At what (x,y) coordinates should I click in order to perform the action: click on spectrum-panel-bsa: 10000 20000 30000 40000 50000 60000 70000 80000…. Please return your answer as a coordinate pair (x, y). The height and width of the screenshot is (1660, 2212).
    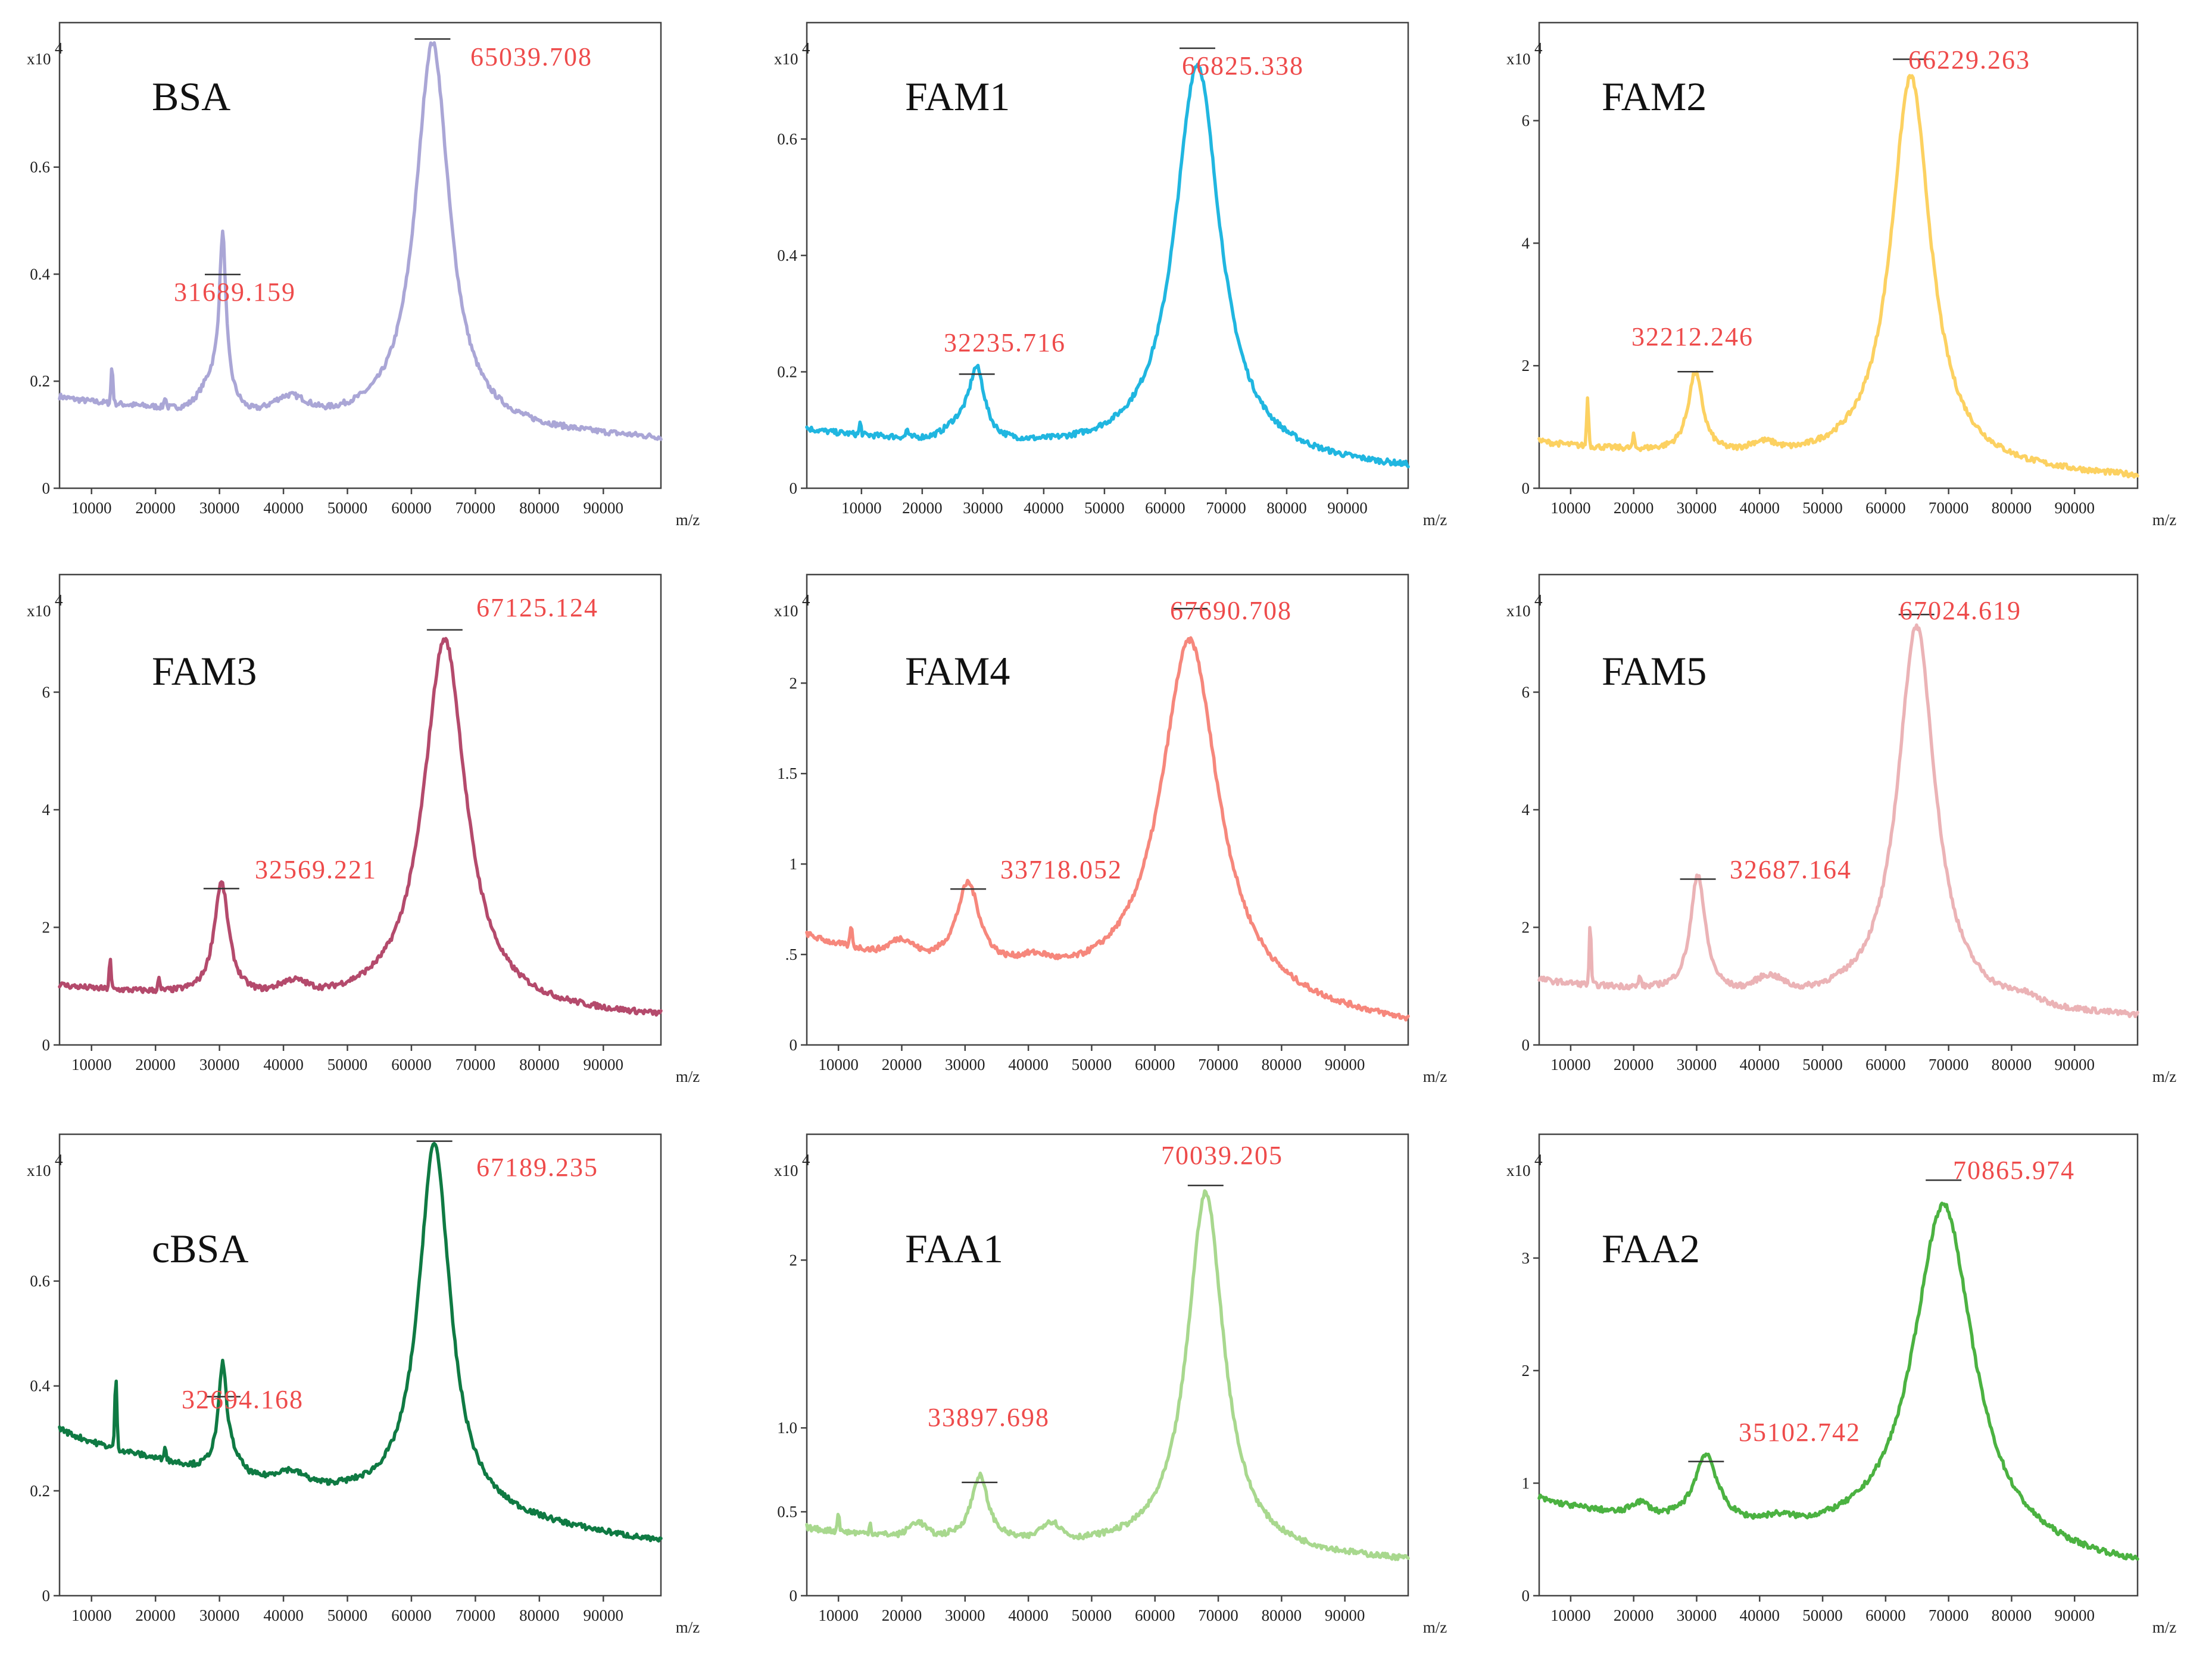
    Looking at the image, I should click on (363, 275).